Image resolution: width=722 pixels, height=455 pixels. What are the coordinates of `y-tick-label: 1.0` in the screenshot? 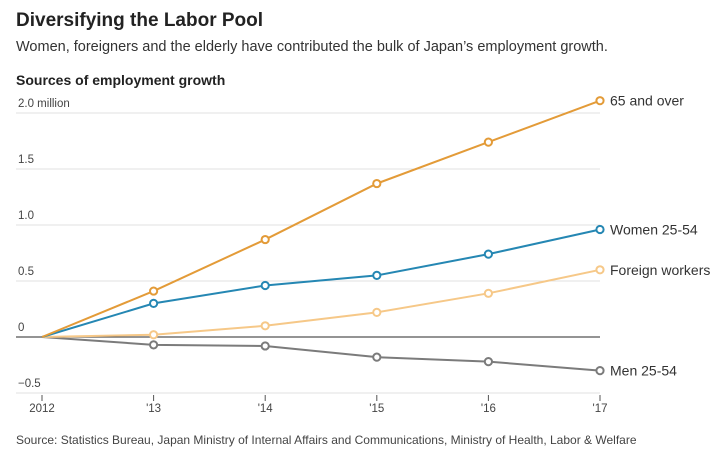 It's located at (26, 216).